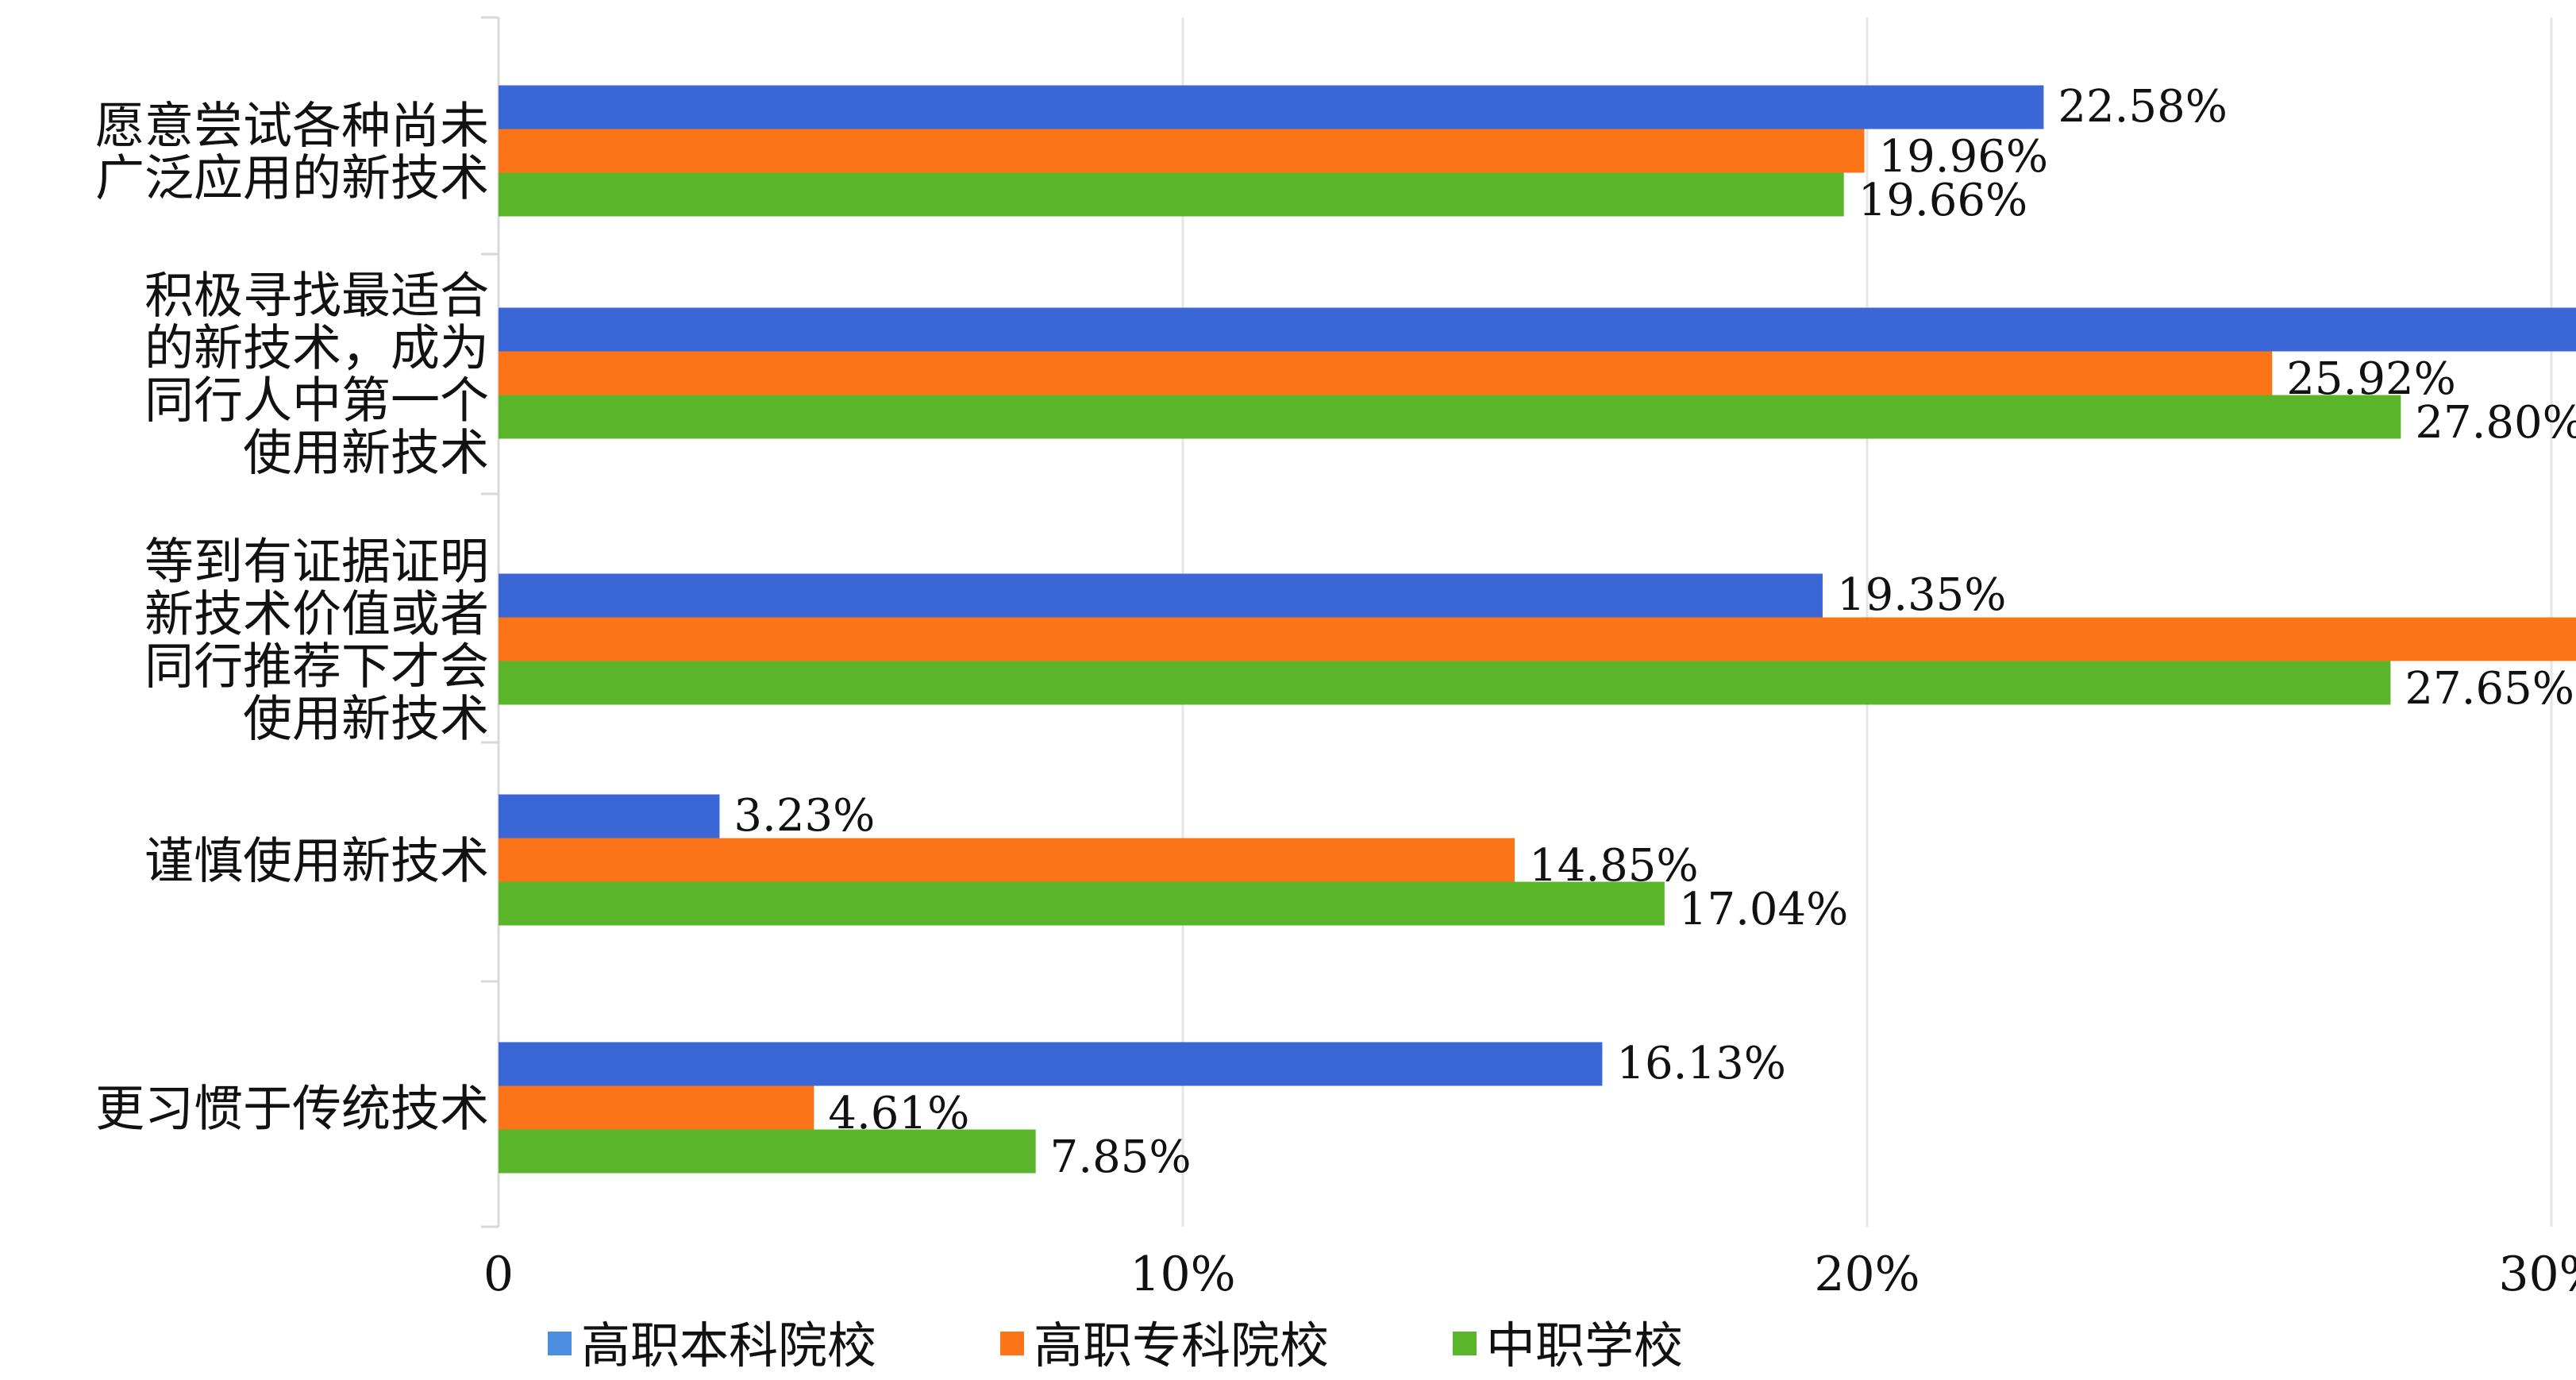 The height and width of the screenshot is (1380, 2576). What do you see at coordinates (1584, 1345) in the screenshot?
I see `legend-label: 中职学校` at bounding box center [1584, 1345].